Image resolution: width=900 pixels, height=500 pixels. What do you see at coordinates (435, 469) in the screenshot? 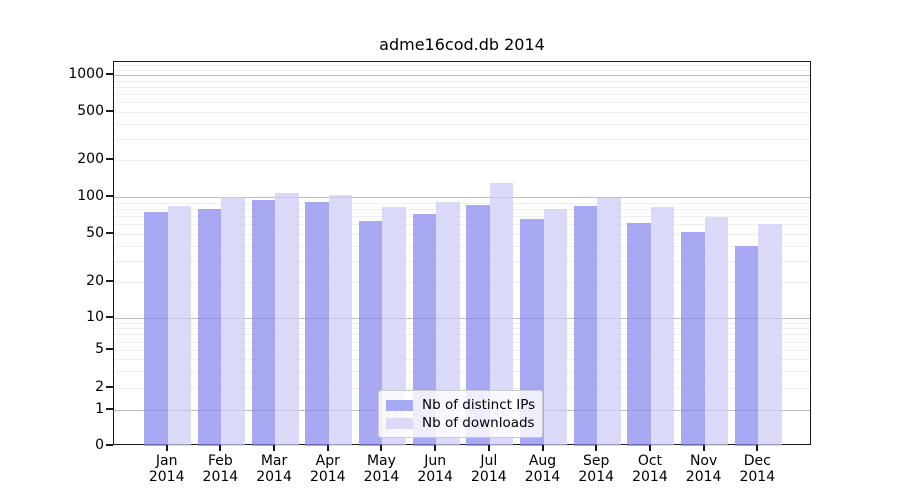
I see `x-tick-label-jun: Jun 2014` at bounding box center [435, 469].